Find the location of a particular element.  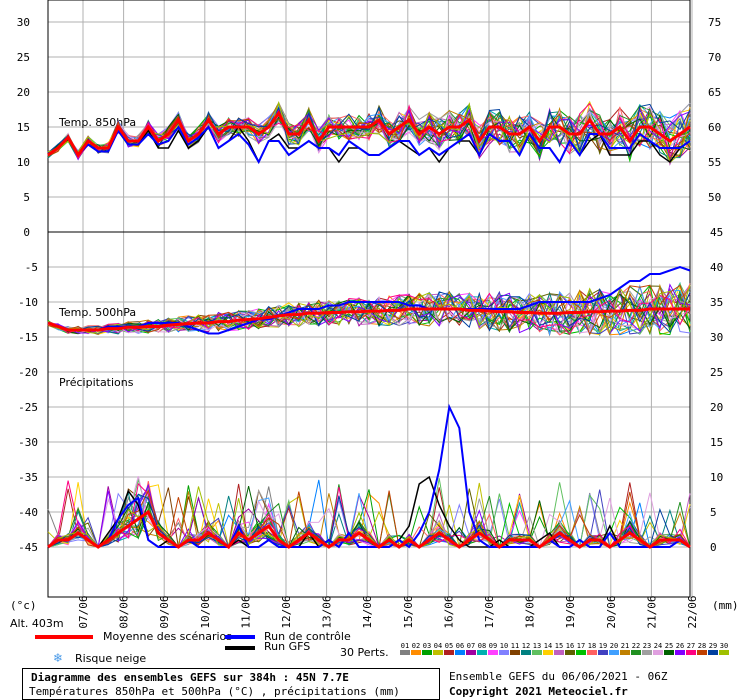

y-tick-label-left: 25 is located at coordinates (23, 57).